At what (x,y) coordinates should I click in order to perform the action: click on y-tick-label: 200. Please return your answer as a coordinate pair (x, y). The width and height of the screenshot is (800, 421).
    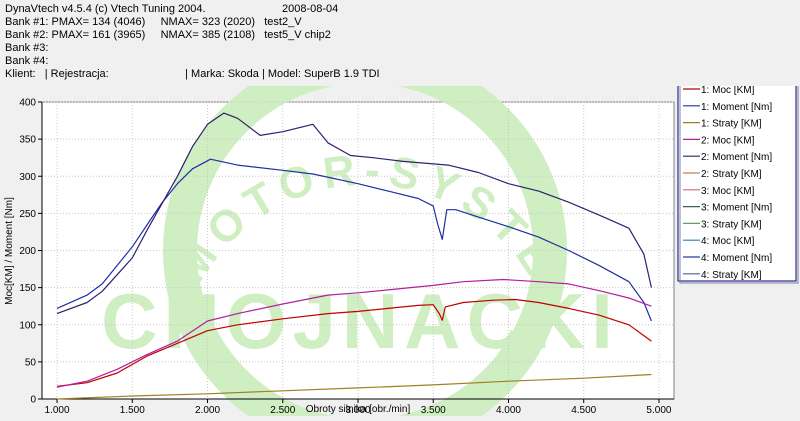
    Looking at the image, I should click on (27, 251).